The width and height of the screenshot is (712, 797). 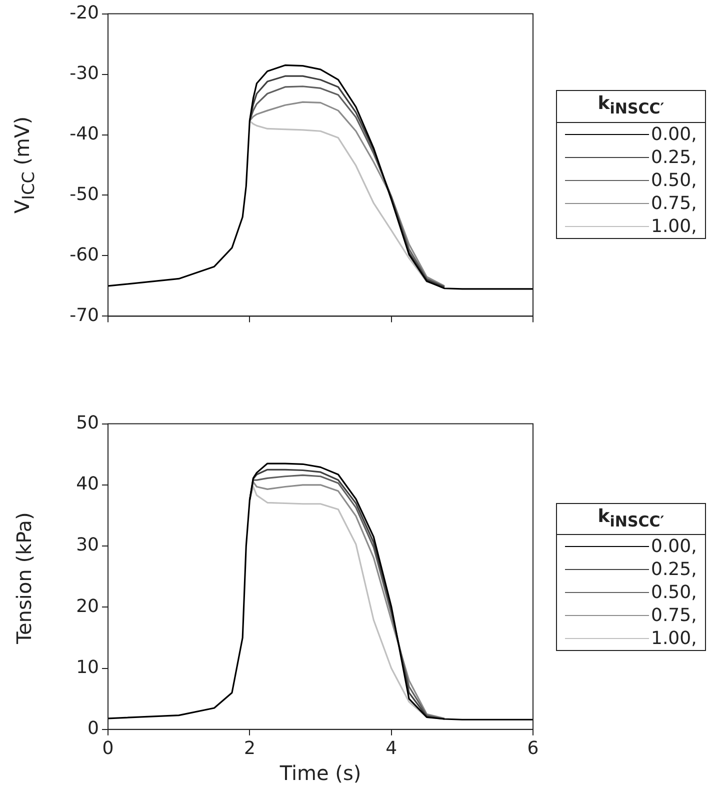 I want to click on x-tick-label: 0, so click(x=108, y=748).